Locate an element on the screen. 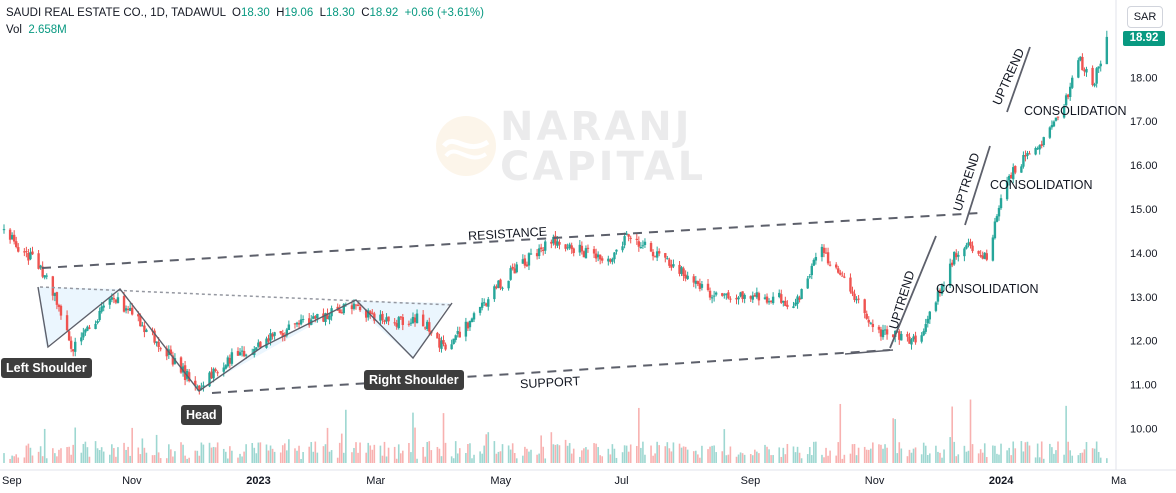 The image size is (1176, 493). price-tick-label: 11.00 is located at coordinates (1143, 386).